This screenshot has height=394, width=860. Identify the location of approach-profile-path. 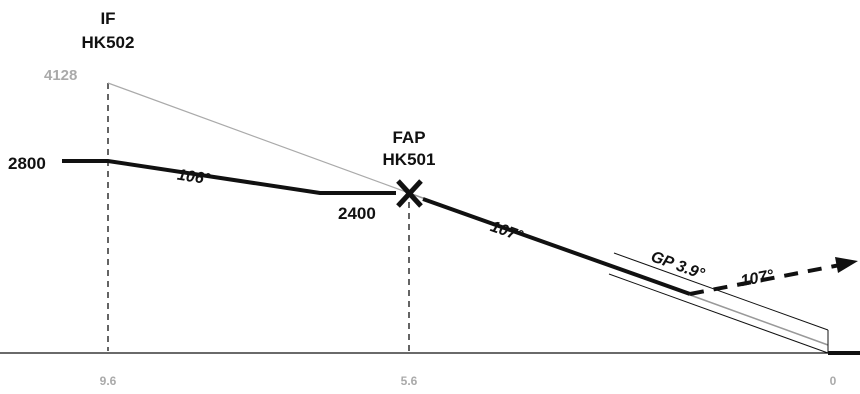
(229, 177).